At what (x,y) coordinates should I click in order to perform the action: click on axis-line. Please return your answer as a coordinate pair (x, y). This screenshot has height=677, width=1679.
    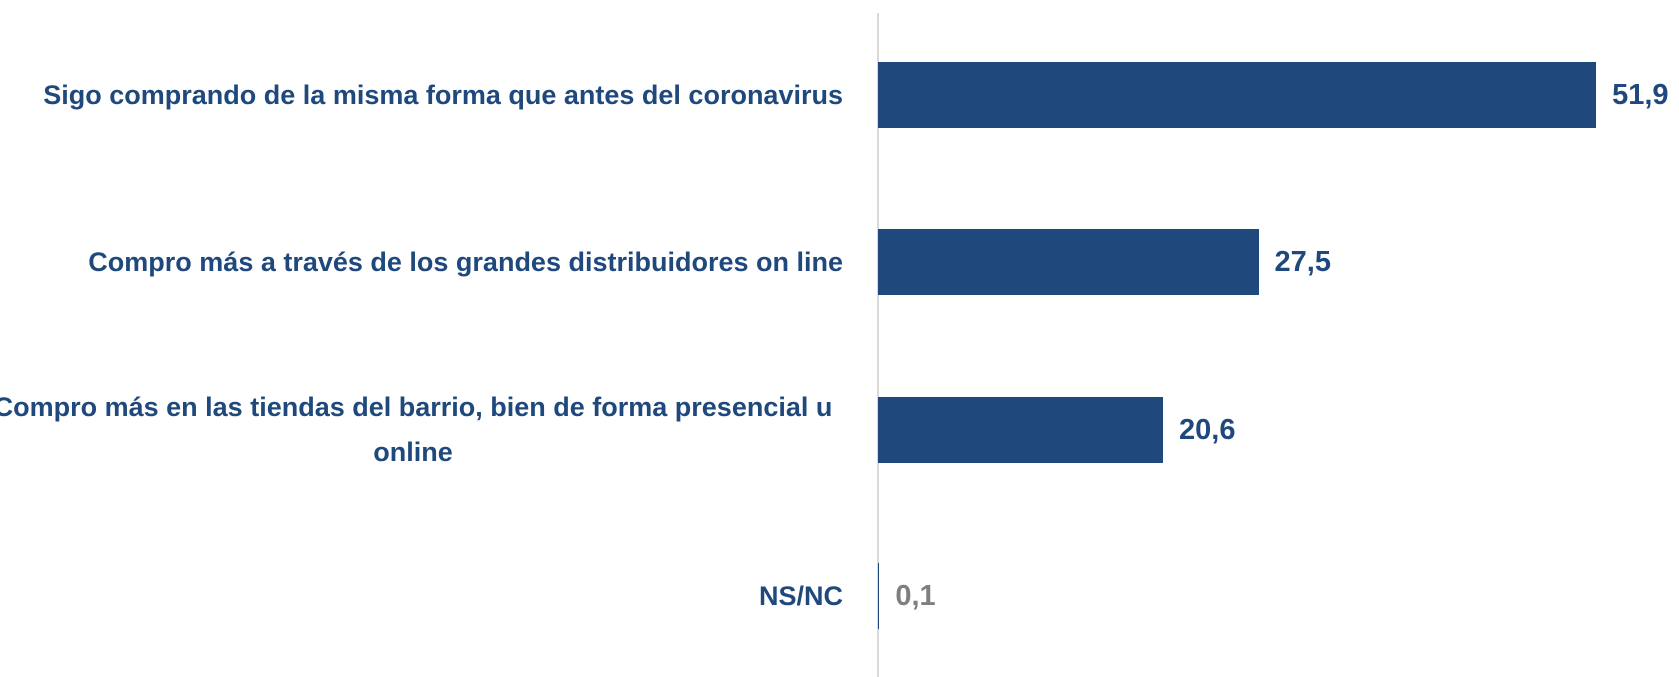
    Looking at the image, I should click on (878, 345).